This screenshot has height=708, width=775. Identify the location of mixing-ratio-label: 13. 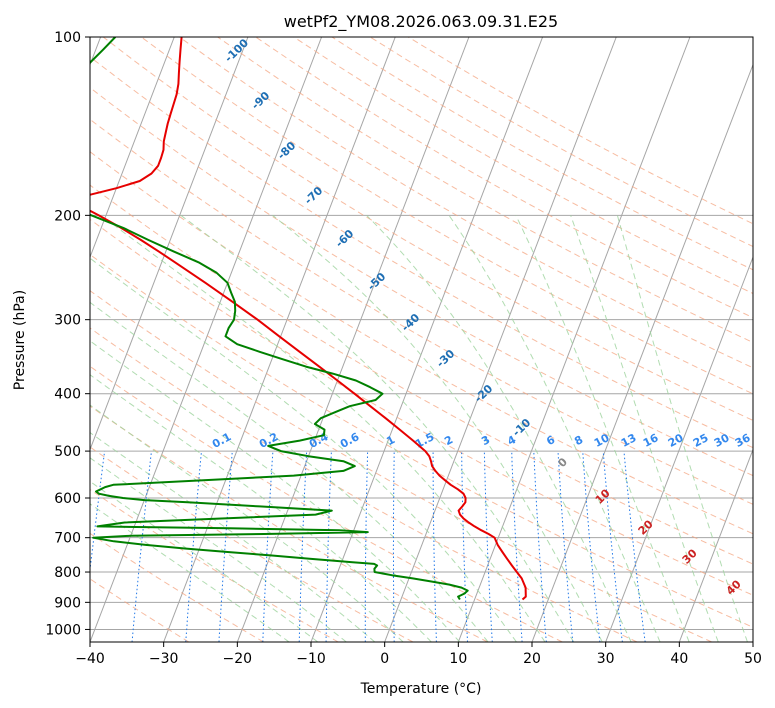
(629, 440).